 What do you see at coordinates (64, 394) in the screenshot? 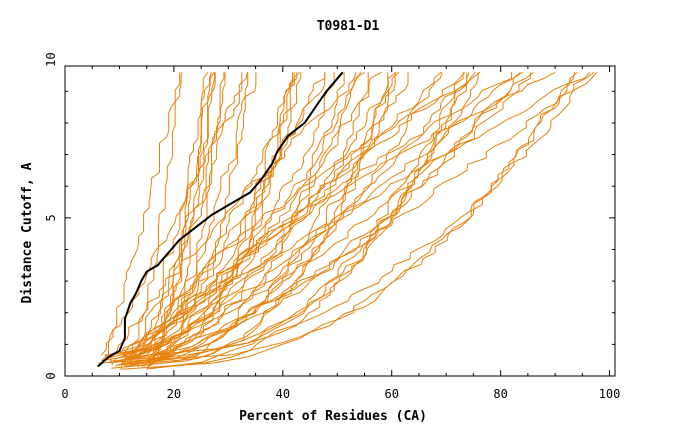
I see `x-tick-label: 0` at bounding box center [64, 394].